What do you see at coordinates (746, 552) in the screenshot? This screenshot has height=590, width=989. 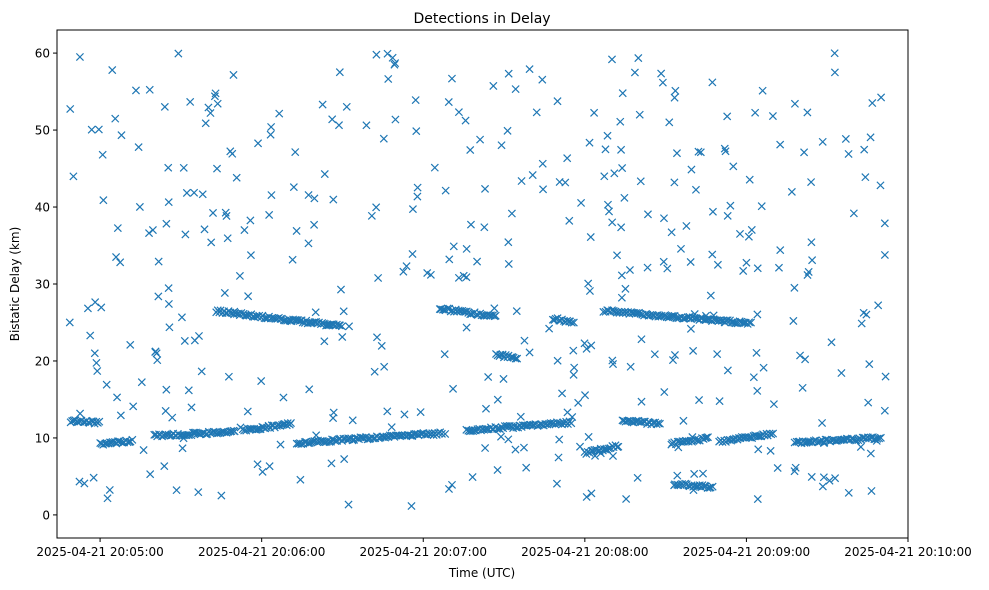 I see `x-tick-label: 2025-04-21 20:09:00` at bounding box center [746, 552].